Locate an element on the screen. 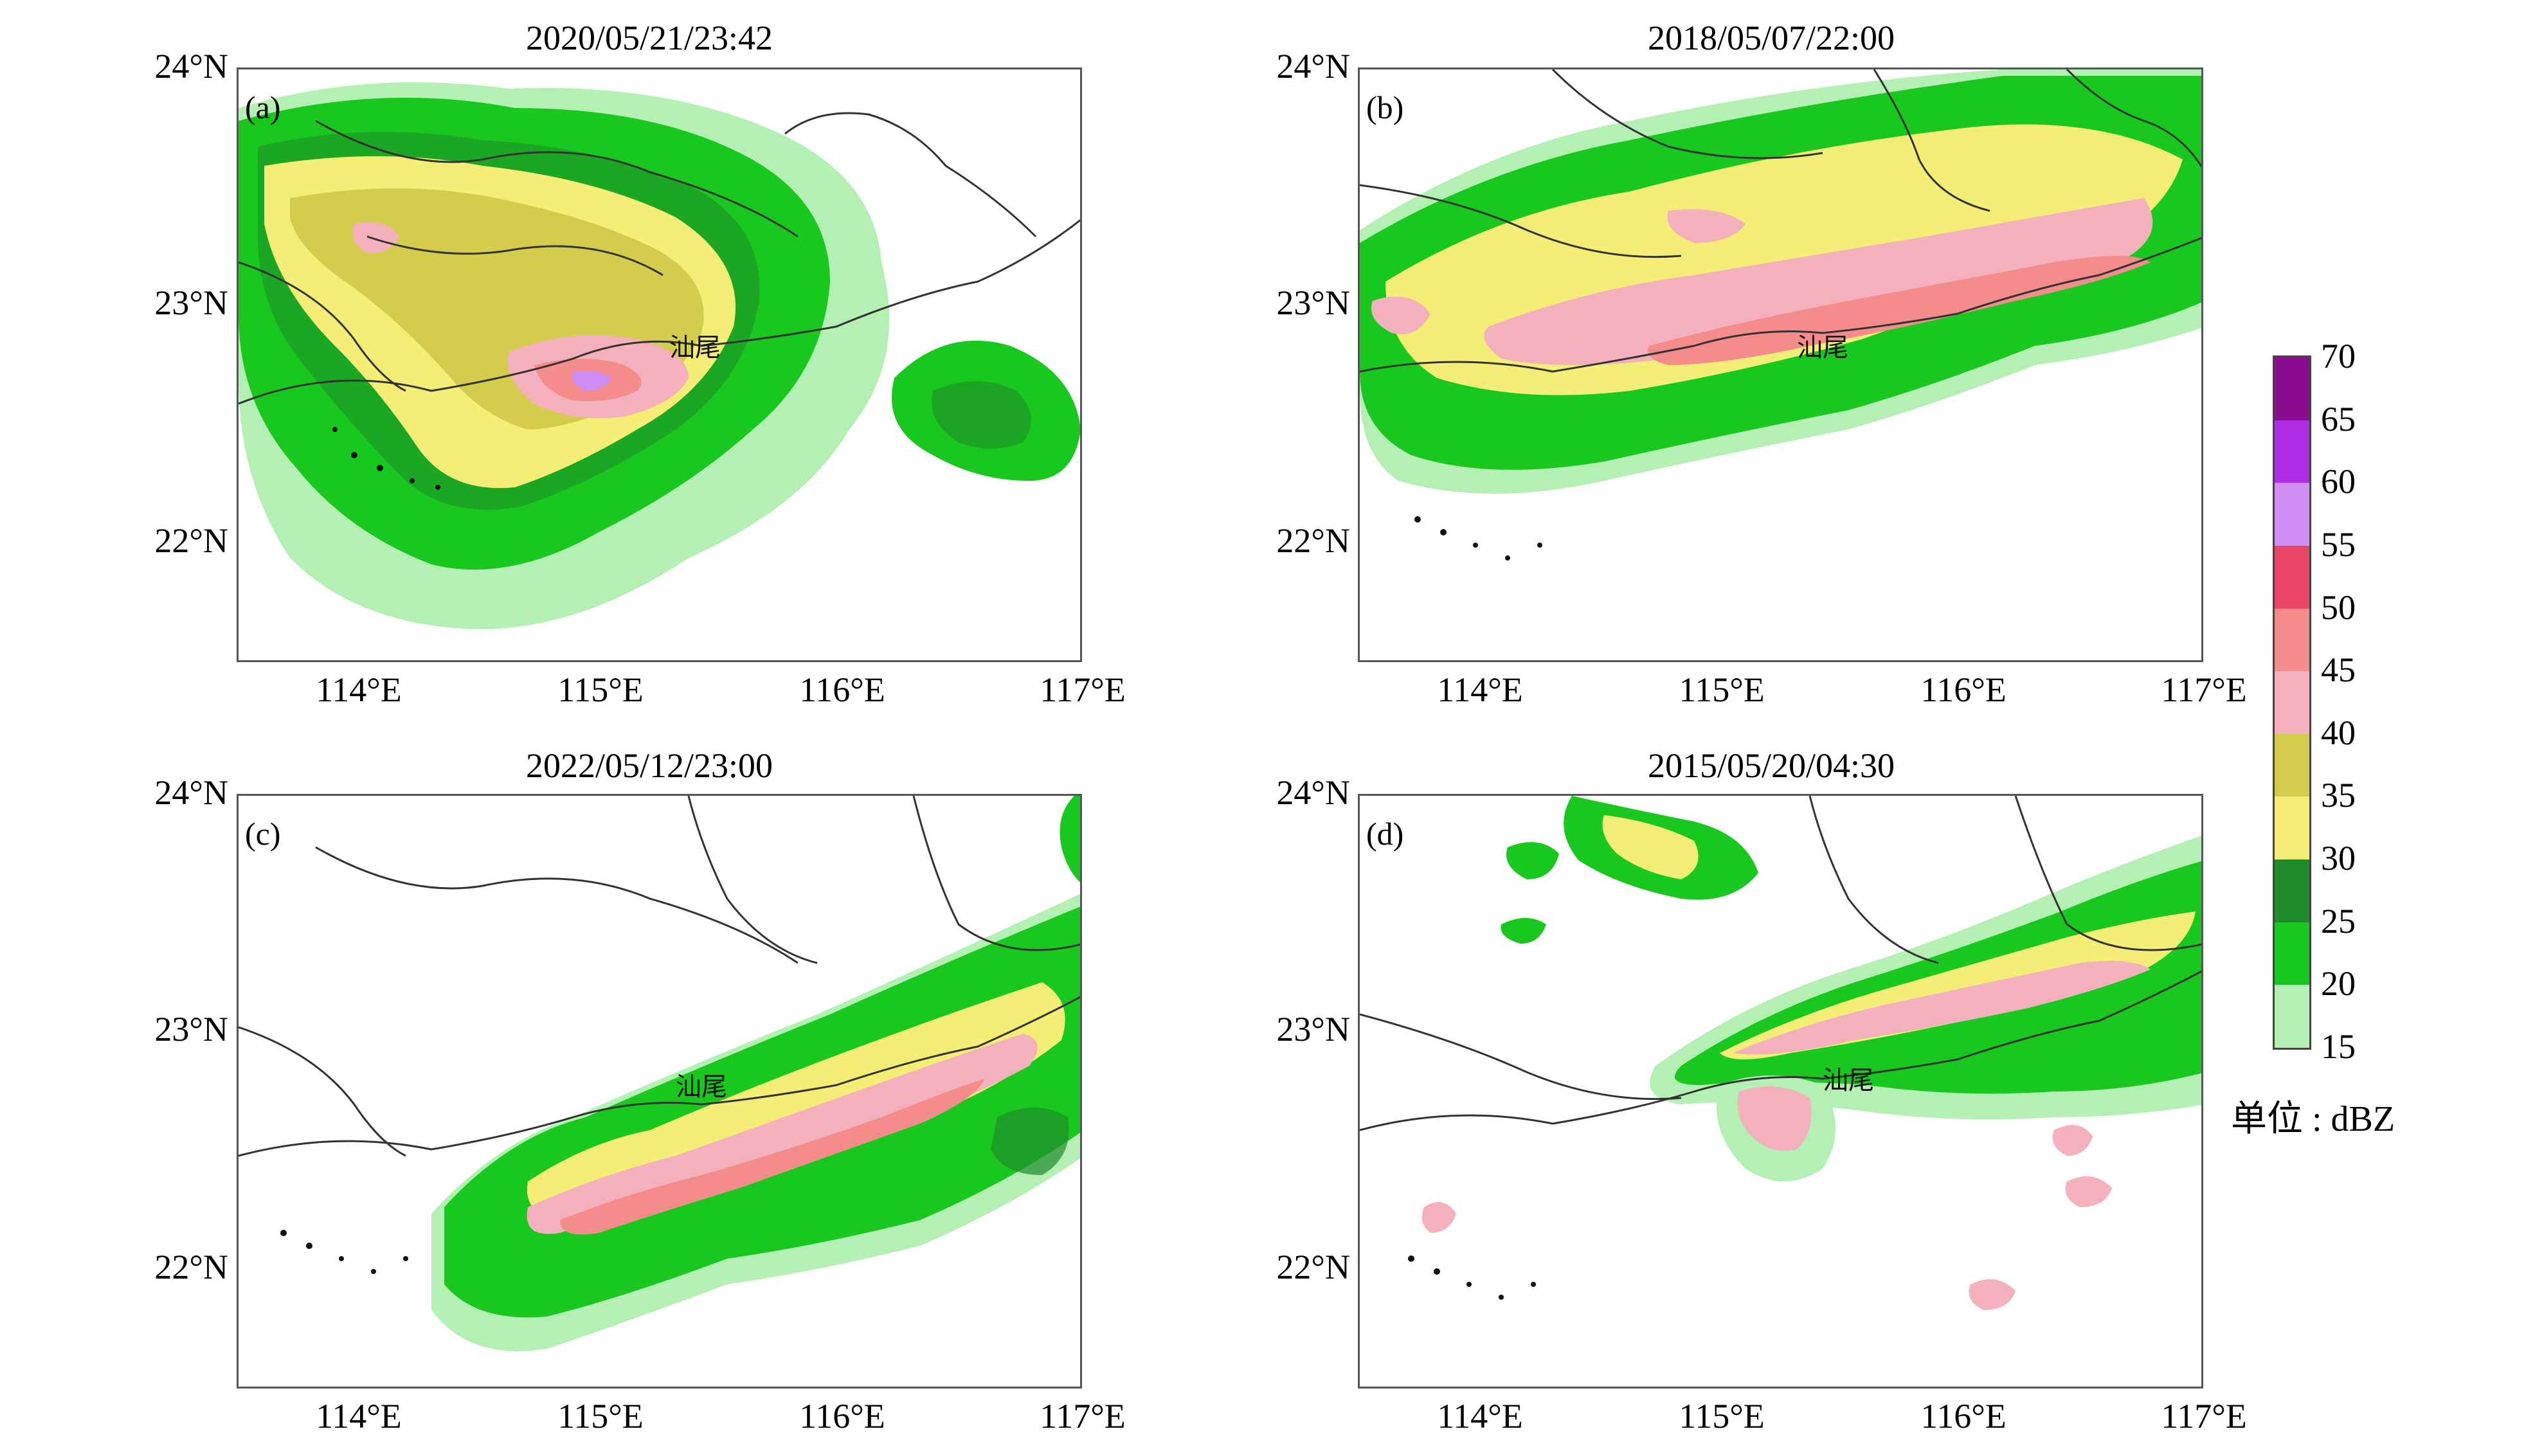 This screenshot has height=1456, width=2526. map-frame-a: (a) 汕尾 is located at coordinates (659, 365).